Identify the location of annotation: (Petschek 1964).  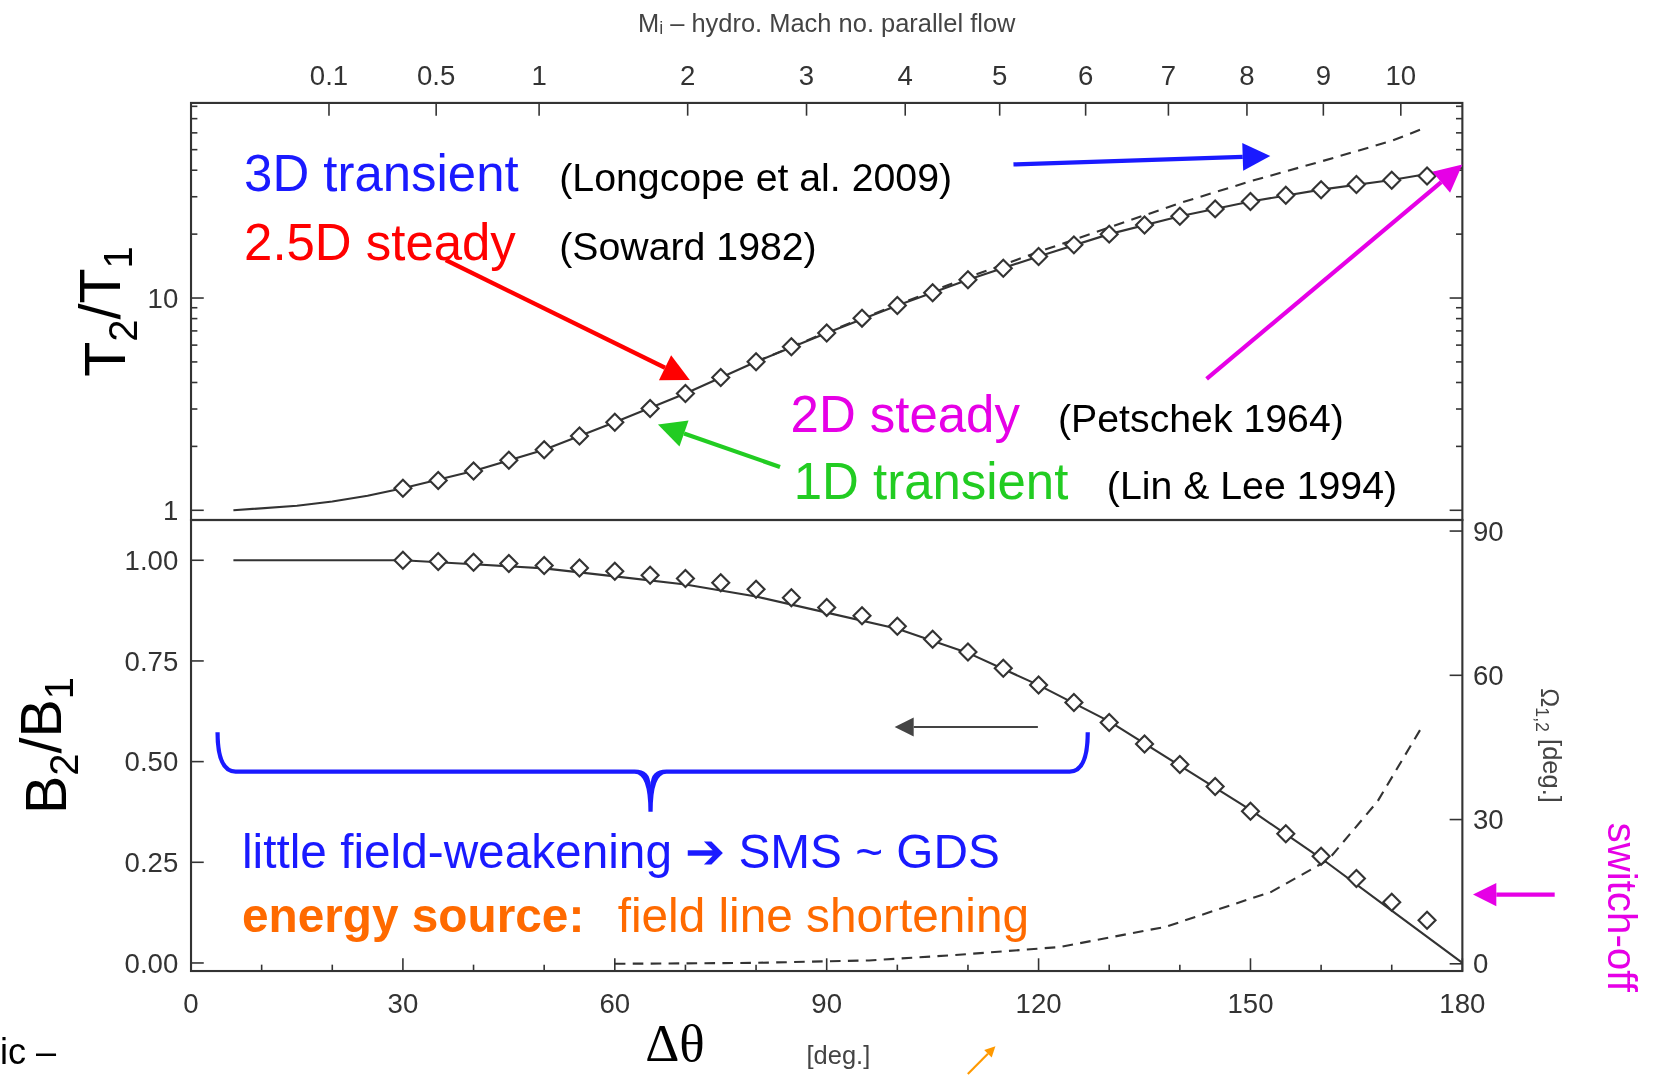
(1201, 417).